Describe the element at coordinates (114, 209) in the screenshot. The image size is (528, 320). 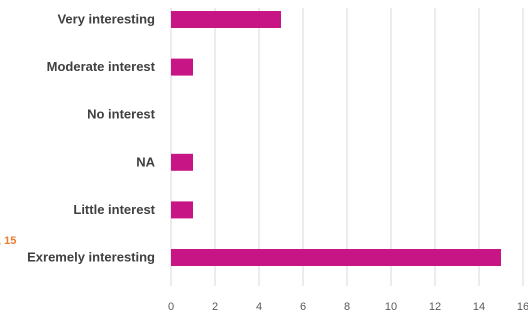
I see `category-label: Little interest` at that location.